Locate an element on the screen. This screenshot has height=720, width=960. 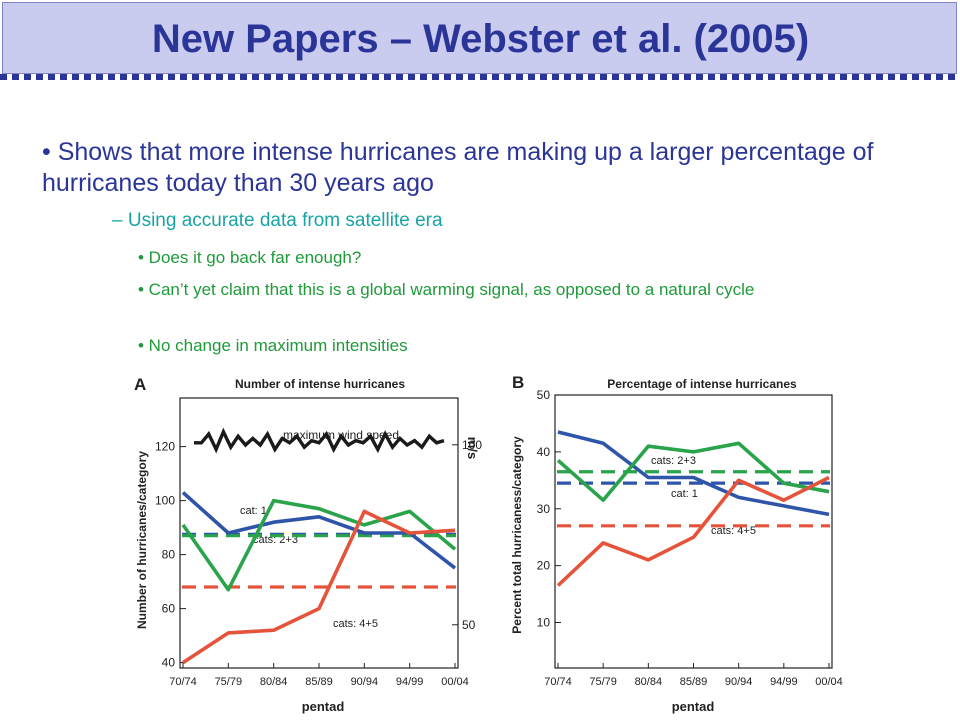
chart-a-plot-frame is located at coordinates (319, 533).